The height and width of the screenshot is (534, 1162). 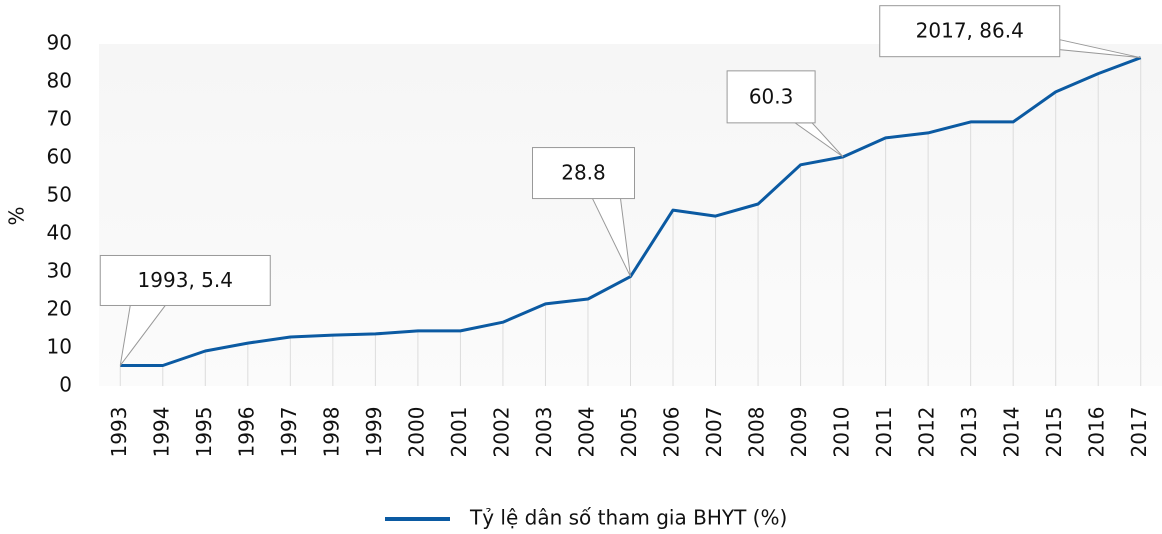 I want to click on x-tick-label: 2017, so click(x=1139, y=432).